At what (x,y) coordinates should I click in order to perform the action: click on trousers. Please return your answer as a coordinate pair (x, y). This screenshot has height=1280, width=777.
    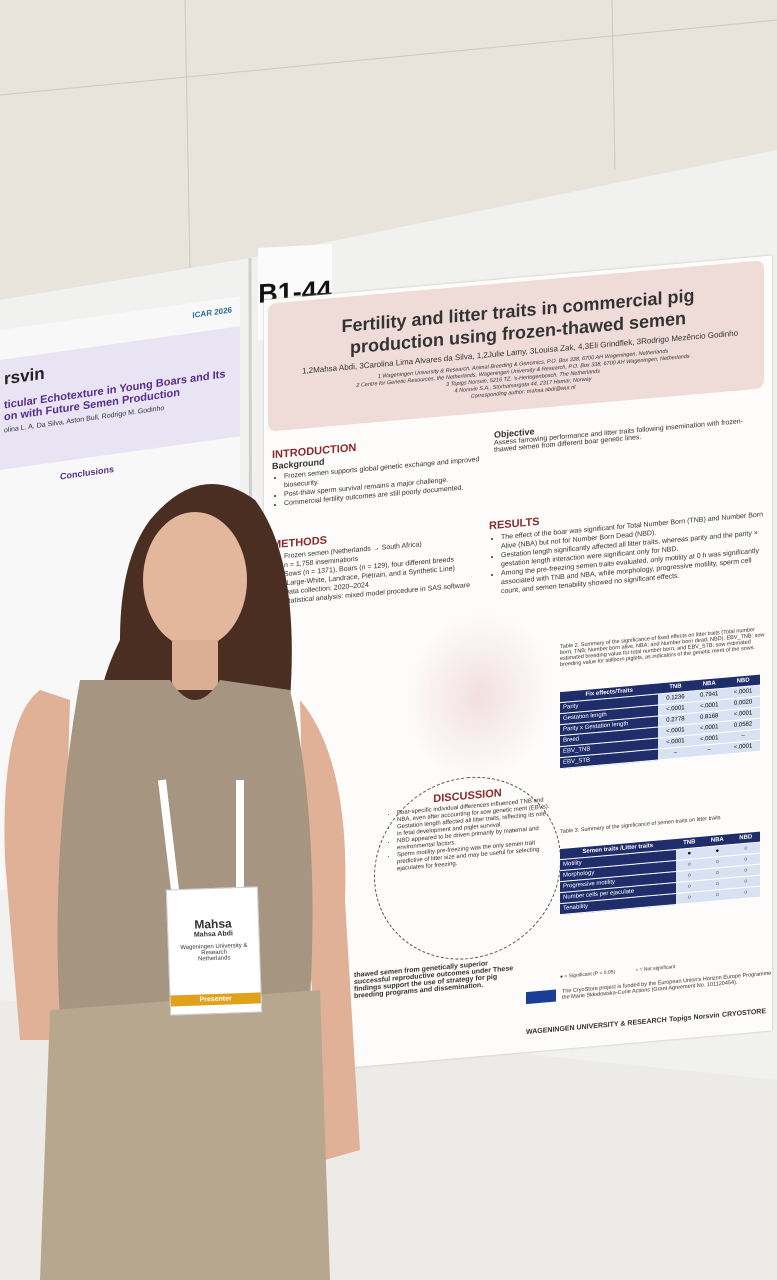
    Looking at the image, I should click on (185, 1135).